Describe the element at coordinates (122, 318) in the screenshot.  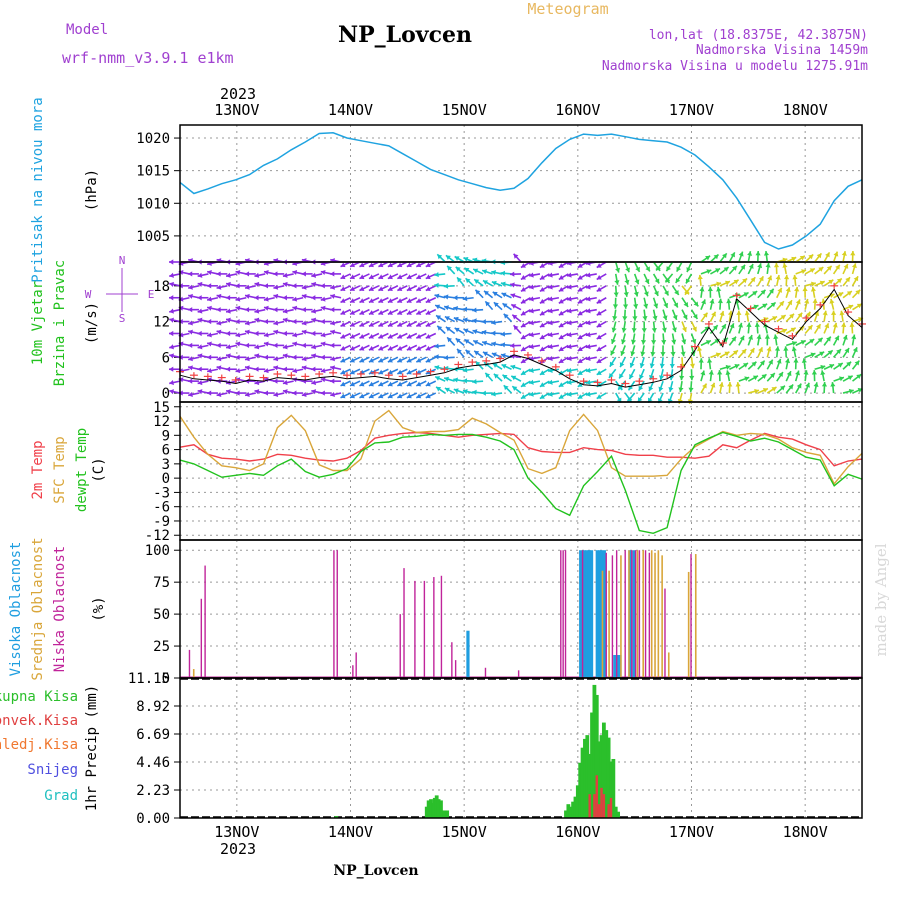
I see `compass-s-label: S` at that location.